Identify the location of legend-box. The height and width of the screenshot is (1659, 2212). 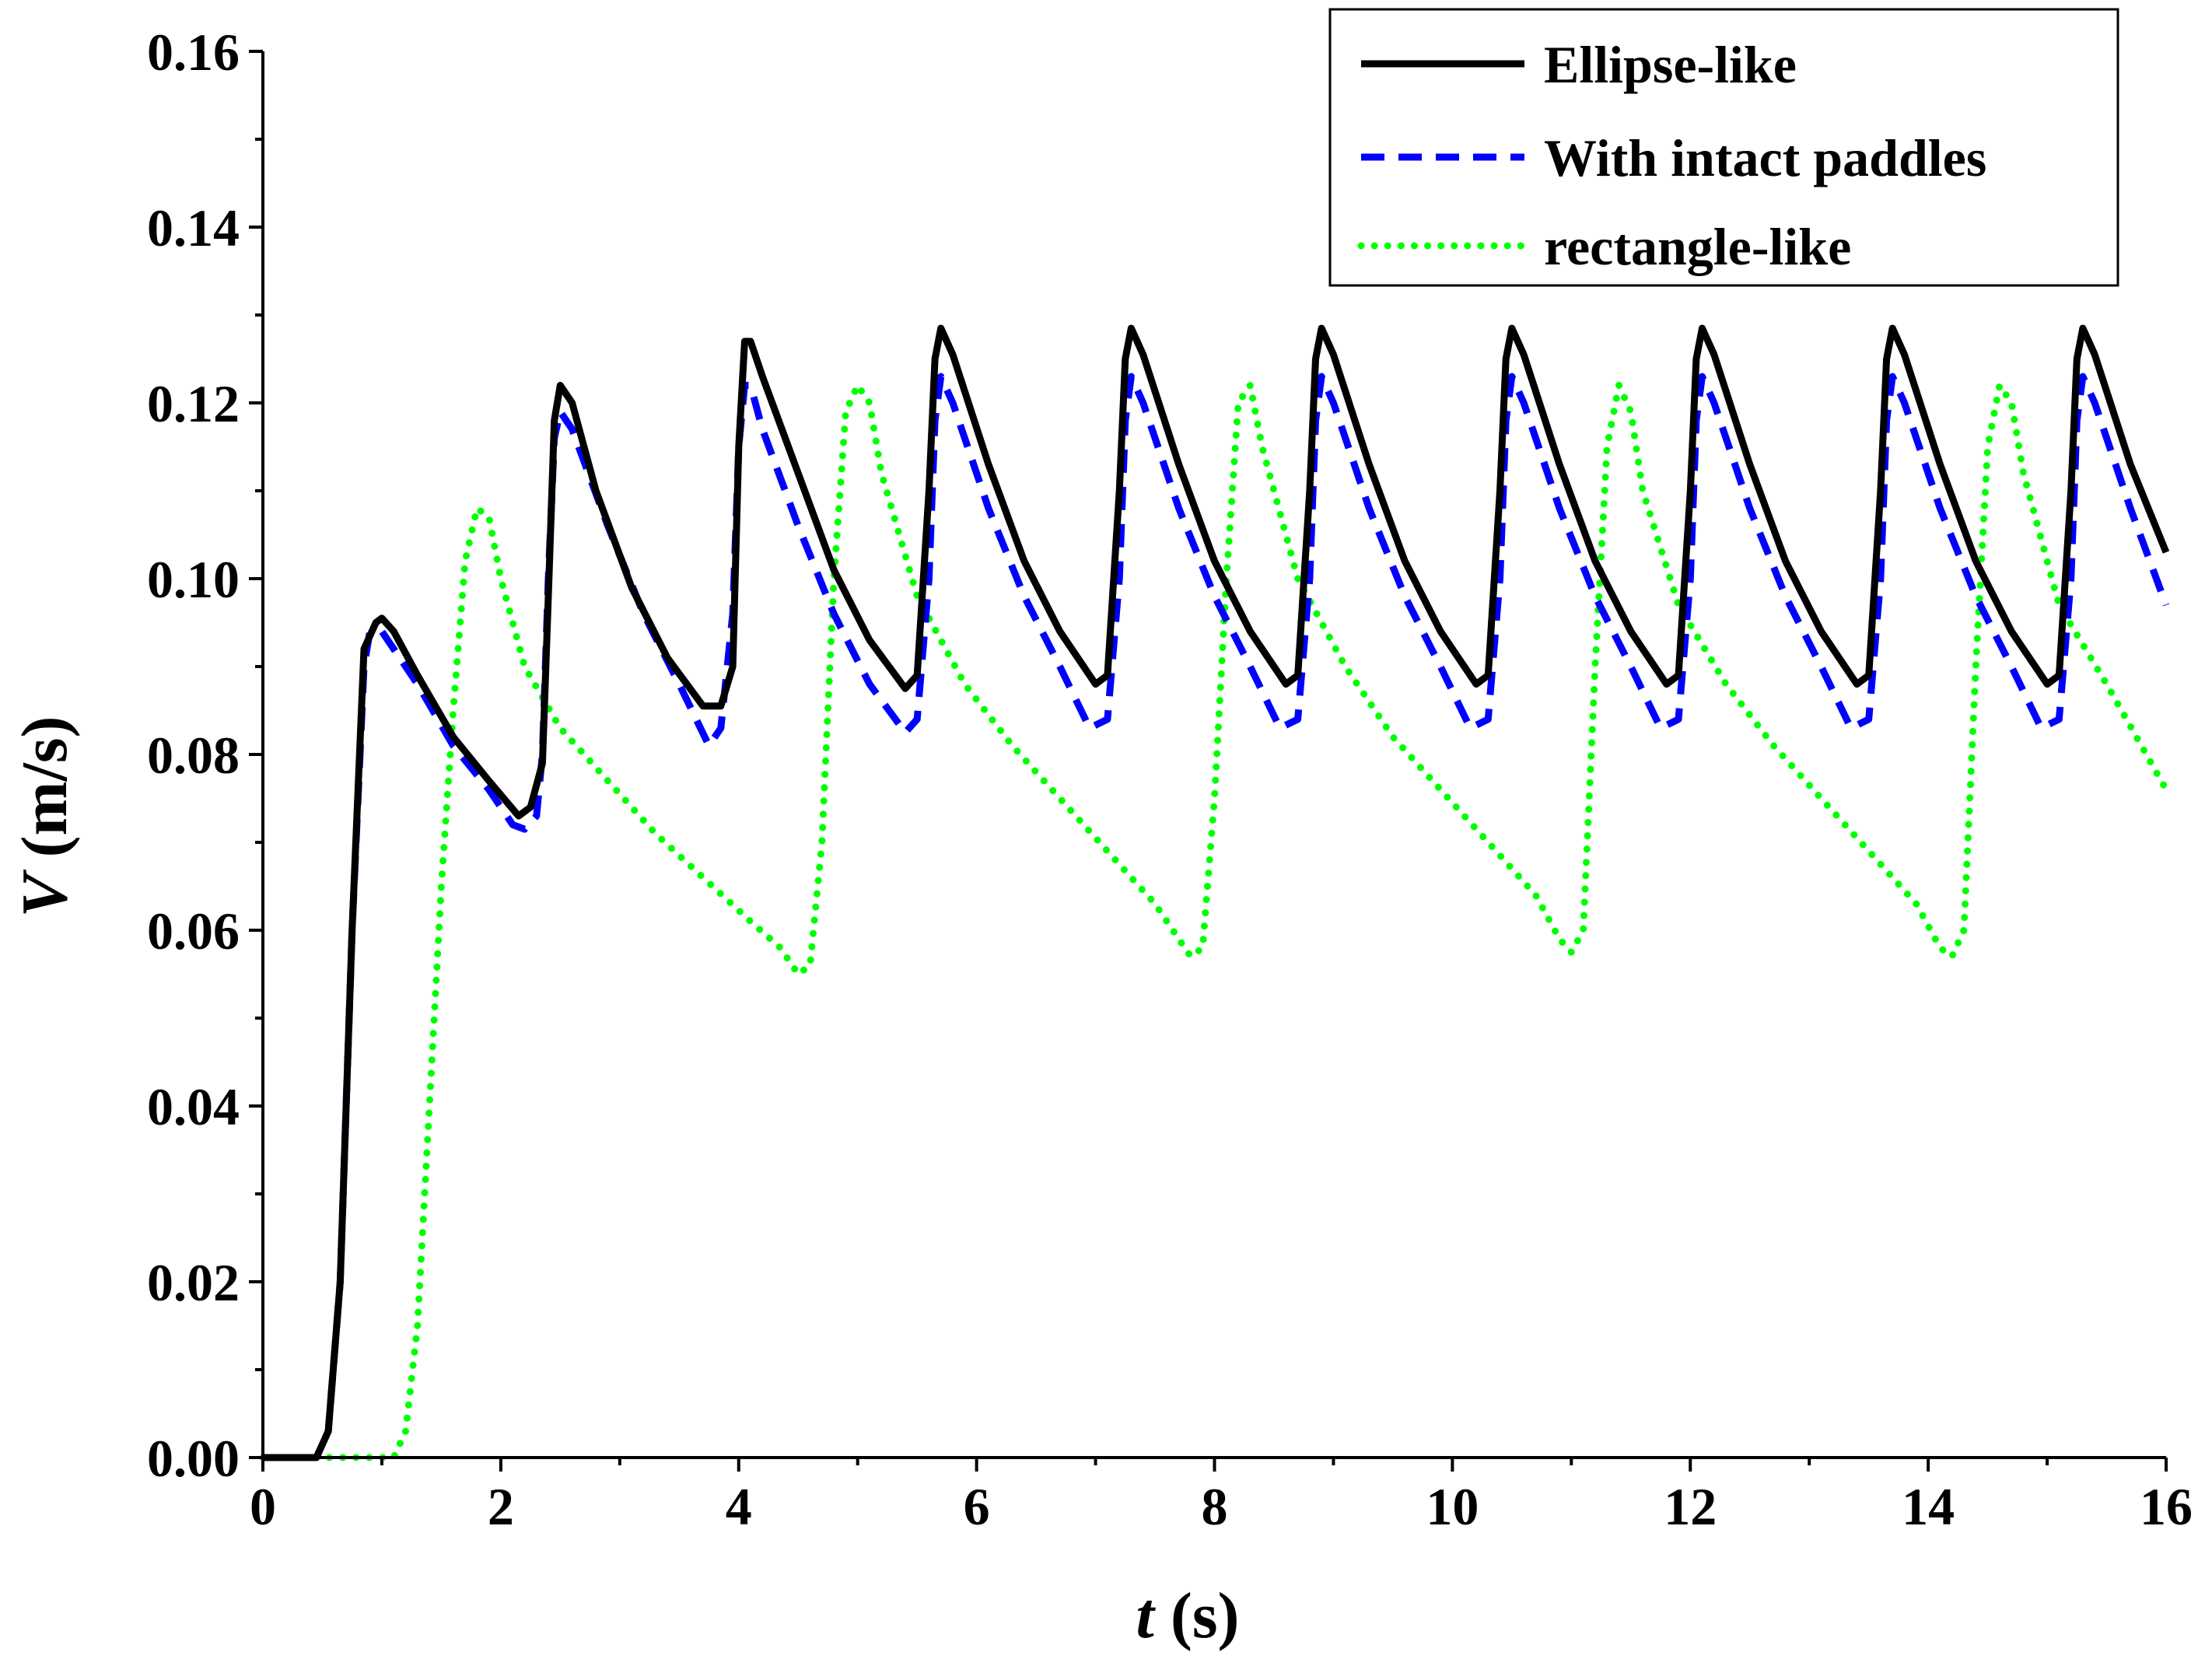
(1724, 148).